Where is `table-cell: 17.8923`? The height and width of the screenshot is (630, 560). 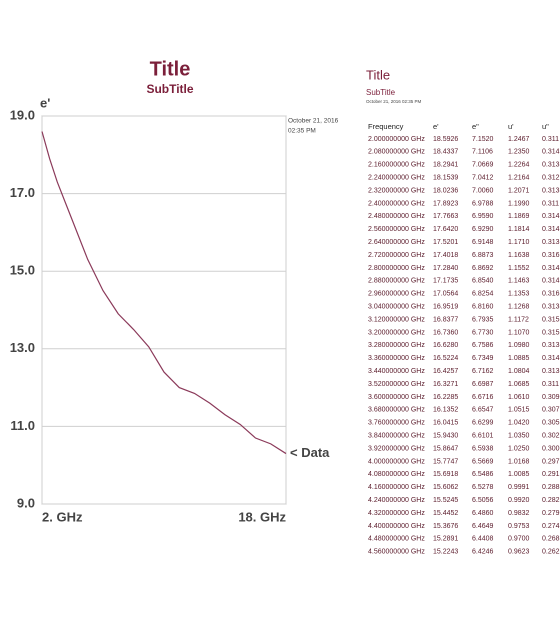 table-cell: 17.8923 is located at coordinates (445, 203).